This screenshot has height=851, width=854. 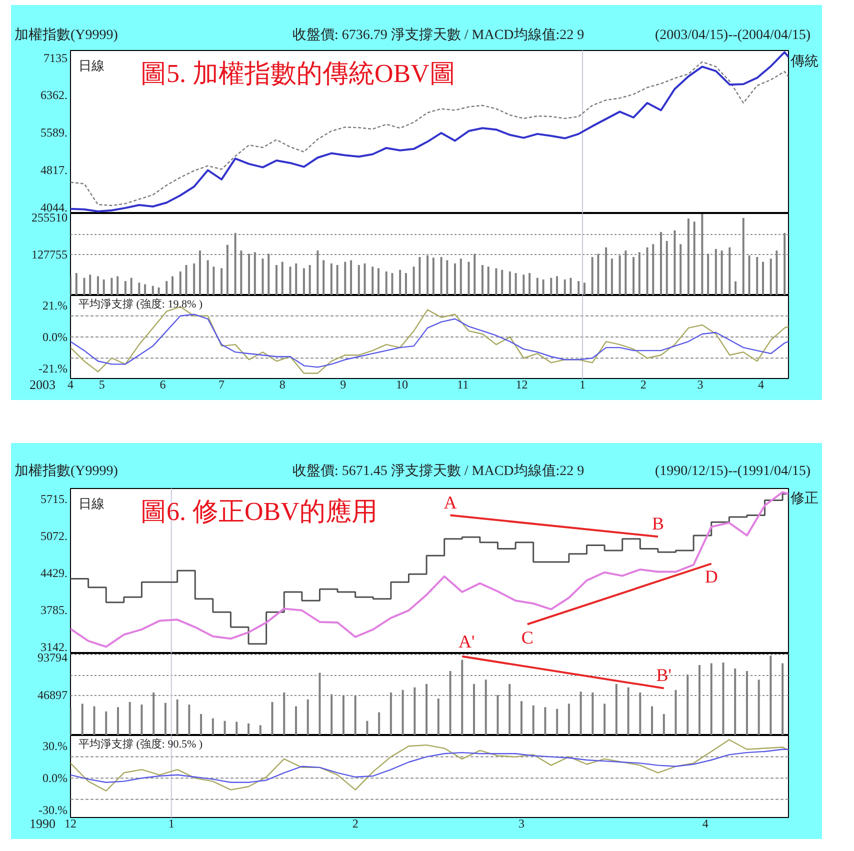 What do you see at coordinates (221, 385) in the screenshot?
I see `x-tick-label: 7` at bounding box center [221, 385].